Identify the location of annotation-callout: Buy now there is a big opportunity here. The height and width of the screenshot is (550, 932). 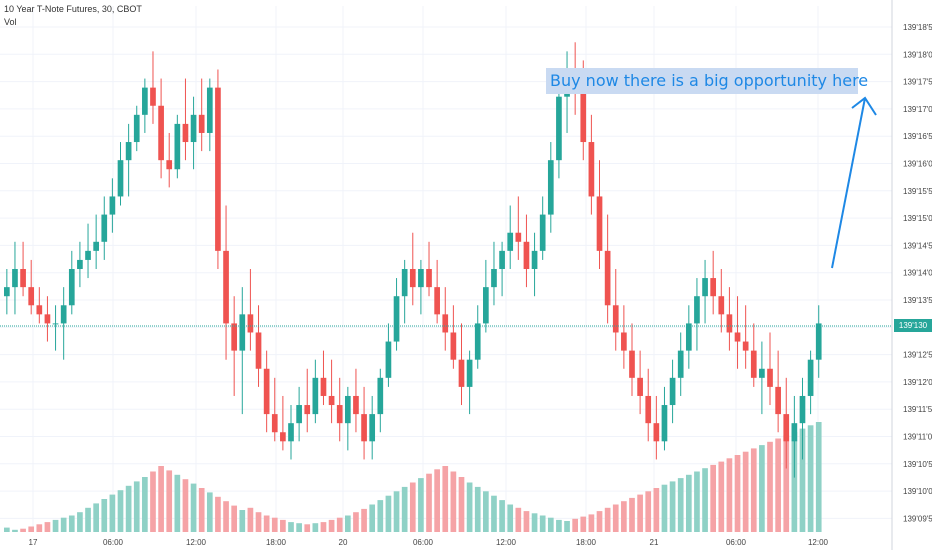
(707, 81).